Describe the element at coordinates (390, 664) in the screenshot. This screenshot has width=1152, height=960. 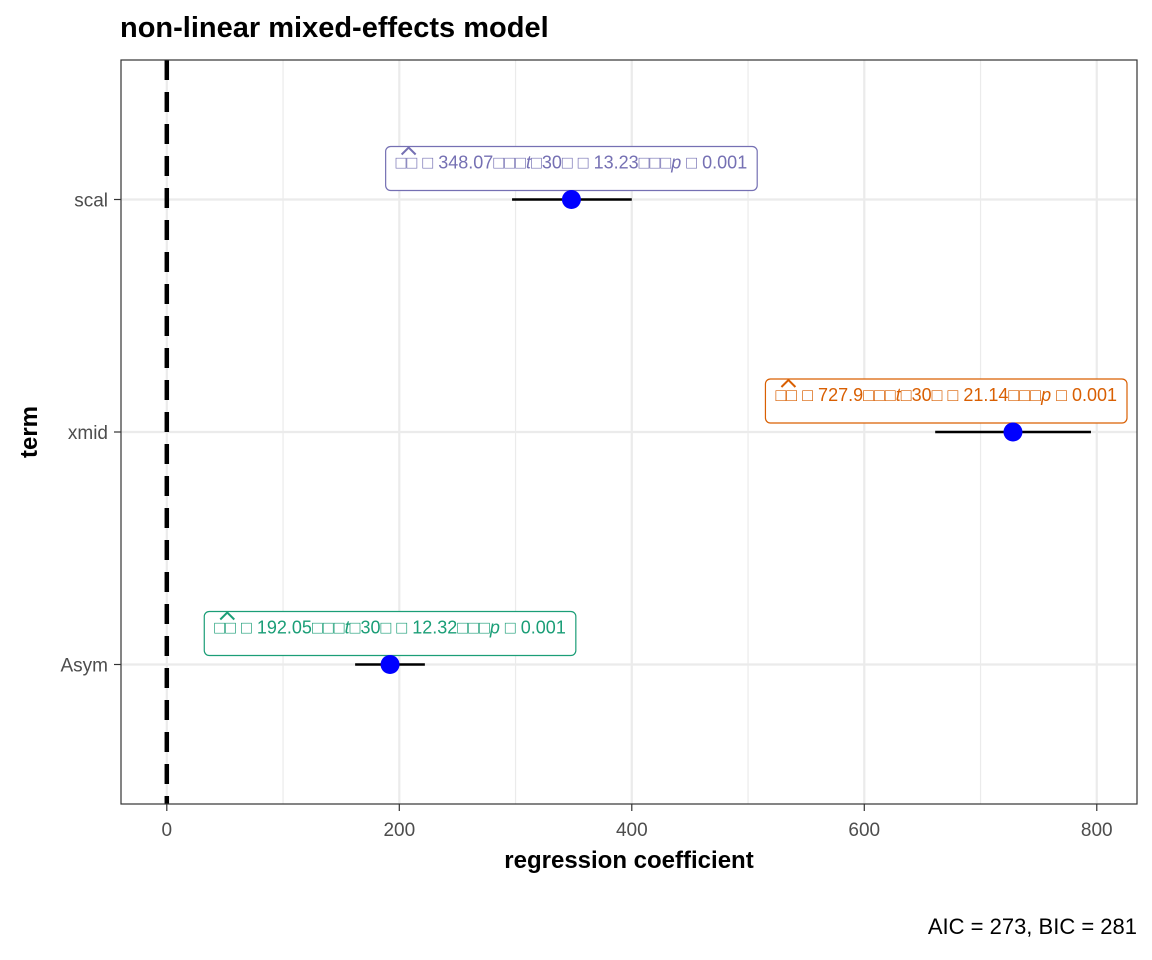
I see `estimate-point-asym` at that location.